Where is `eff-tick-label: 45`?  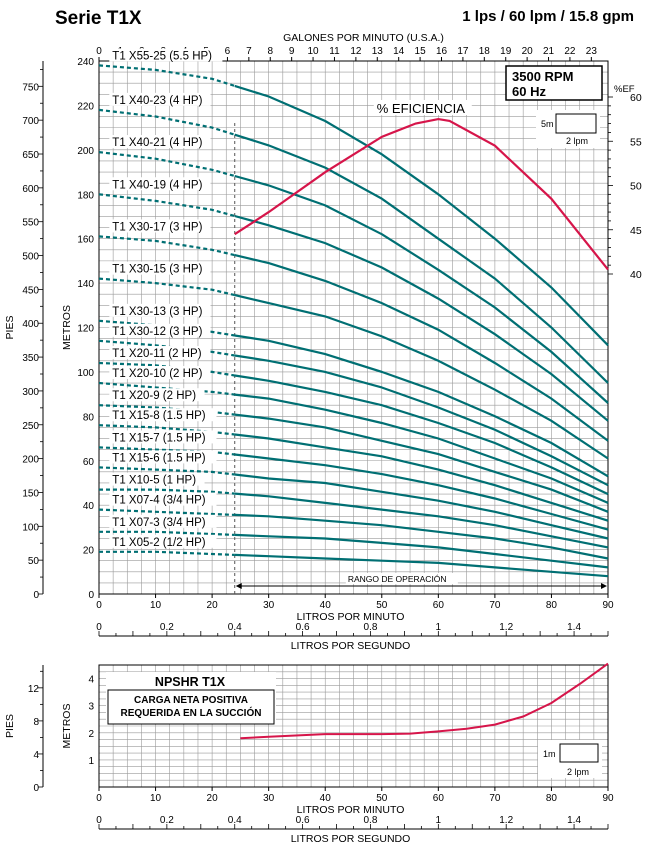
eff-tick-label: 45 is located at coordinates (636, 231).